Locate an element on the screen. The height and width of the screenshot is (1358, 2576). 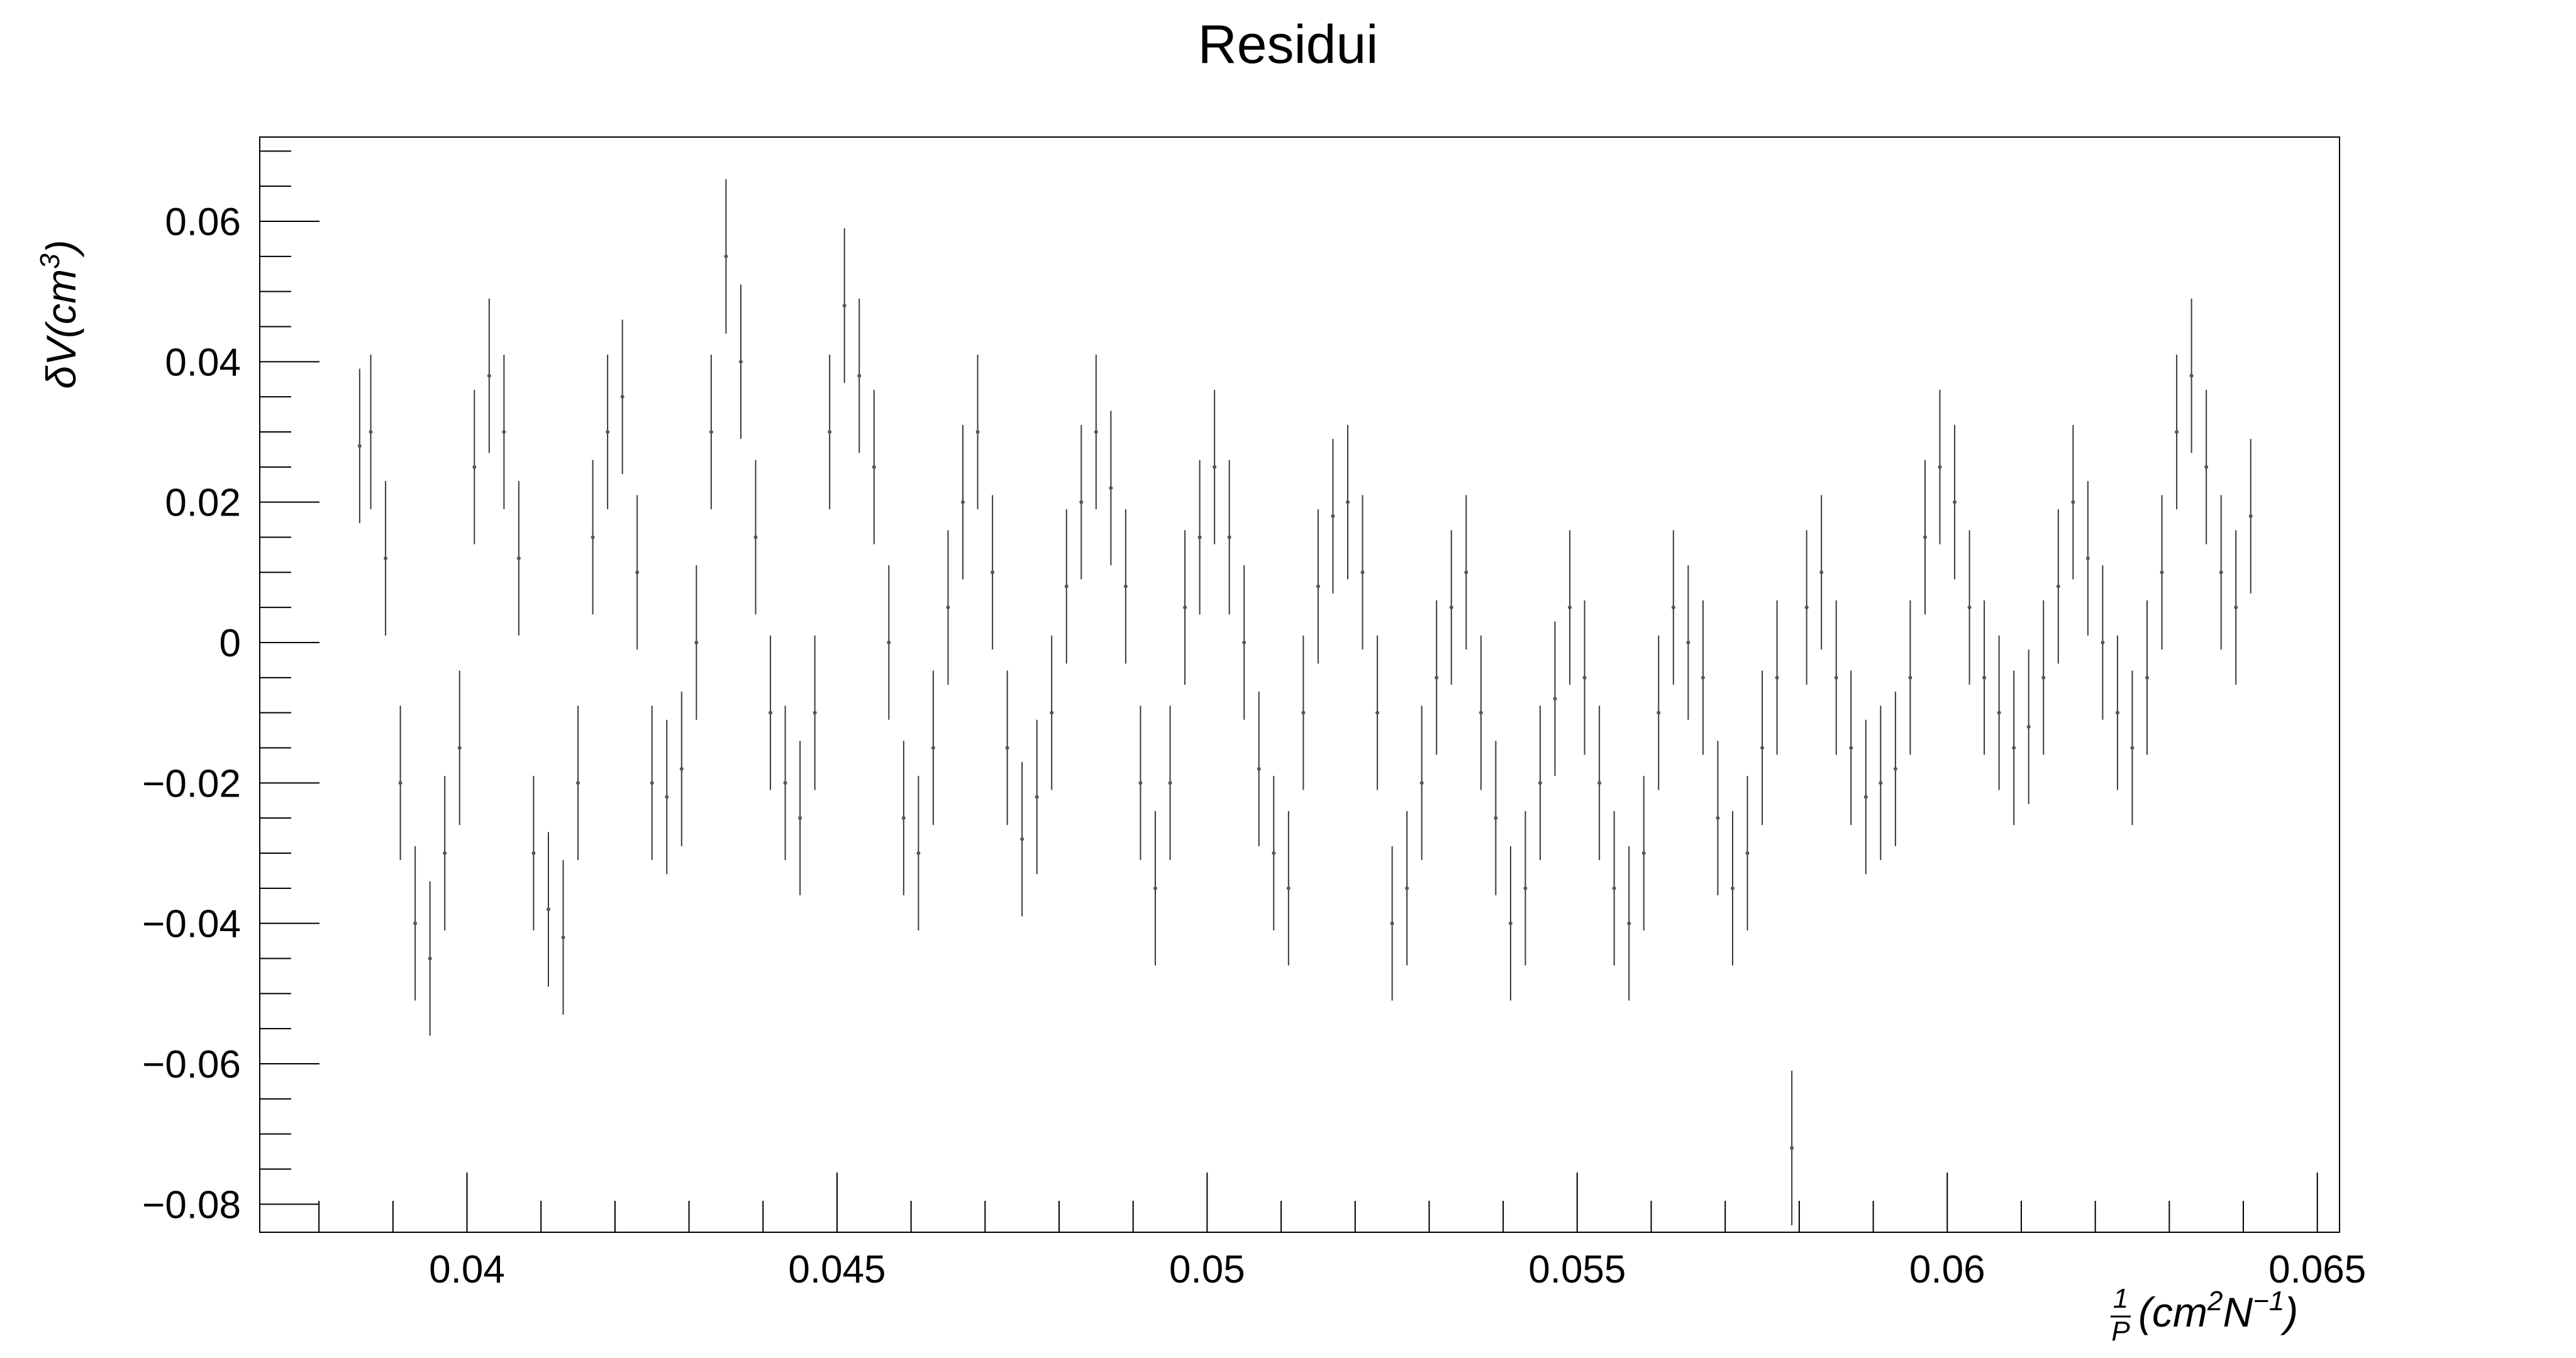
y-tick-label: 0 is located at coordinates (230, 643).